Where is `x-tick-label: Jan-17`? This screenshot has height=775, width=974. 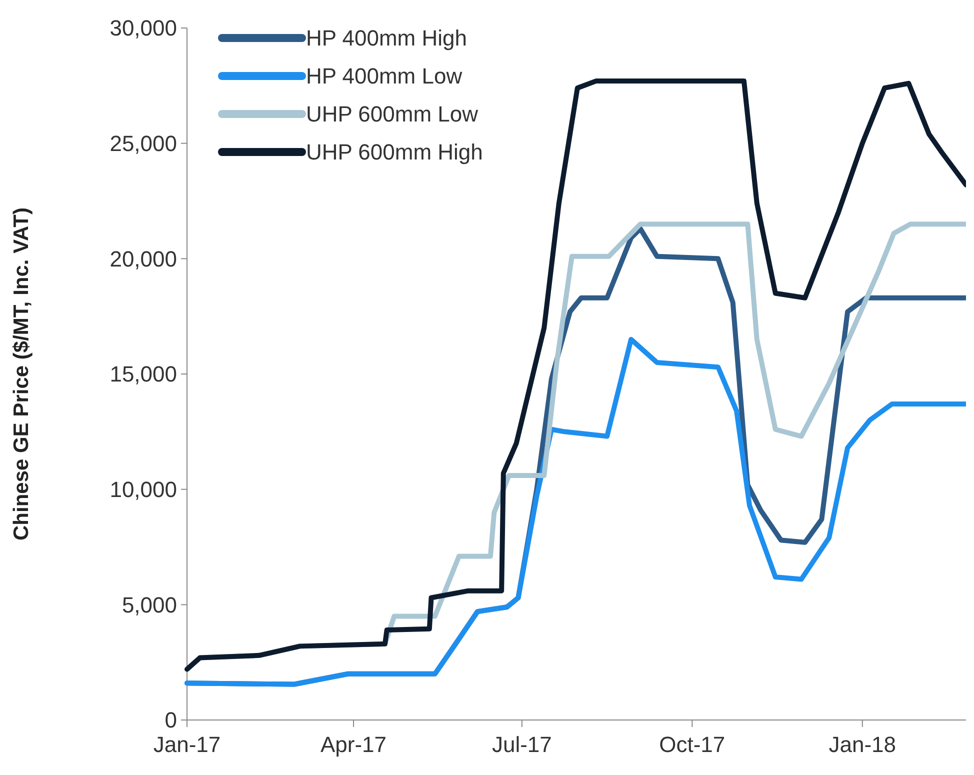 x-tick-label: Jan-17 is located at coordinates (187, 744).